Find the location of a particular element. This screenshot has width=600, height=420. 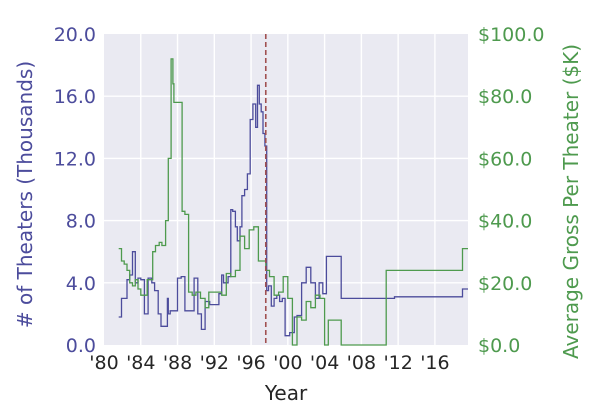

right-y-tick-label: $20.0 is located at coordinates (505, 284).